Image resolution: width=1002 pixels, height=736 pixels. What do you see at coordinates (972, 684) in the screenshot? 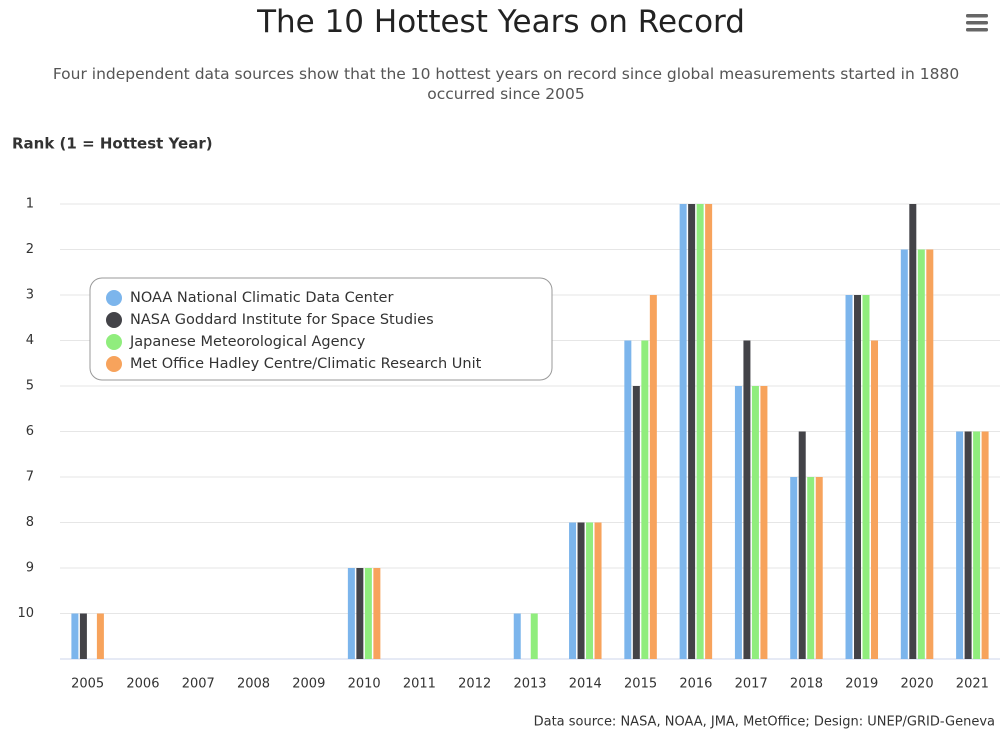
I see `x-tick-label: 2021` at bounding box center [972, 684].